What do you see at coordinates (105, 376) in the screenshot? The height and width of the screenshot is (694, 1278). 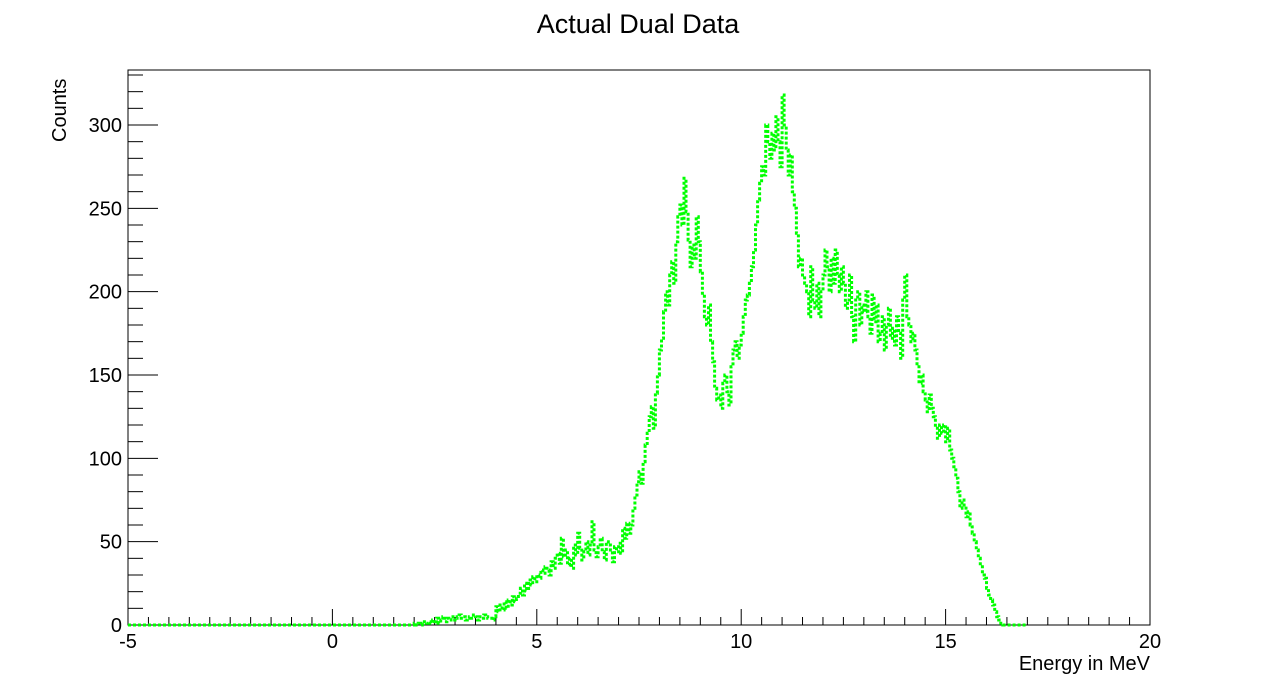 I see `y-tick-label: 150` at bounding box center [105, 376].